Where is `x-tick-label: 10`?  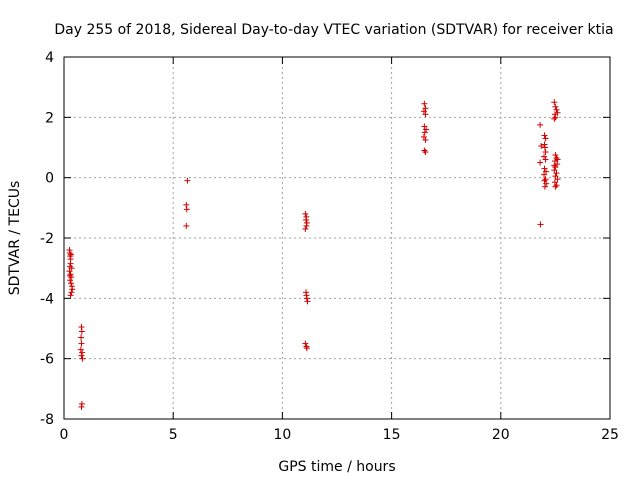 x-tick-label: 10 is located at coordinates (282, 435).